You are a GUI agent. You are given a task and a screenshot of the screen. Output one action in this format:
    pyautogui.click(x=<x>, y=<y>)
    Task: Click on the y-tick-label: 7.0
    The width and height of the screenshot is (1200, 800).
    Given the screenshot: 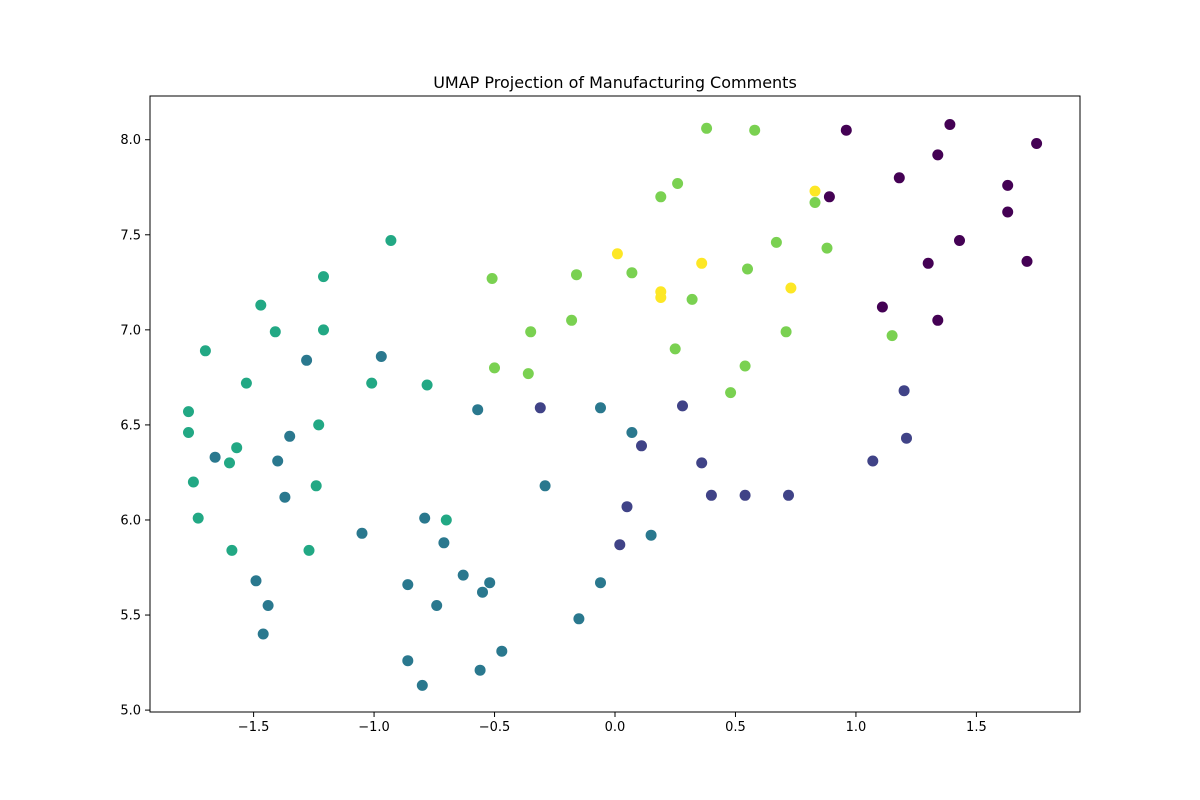 What is the action you would take?
    pyautogui.click(x=130, y=330)
    